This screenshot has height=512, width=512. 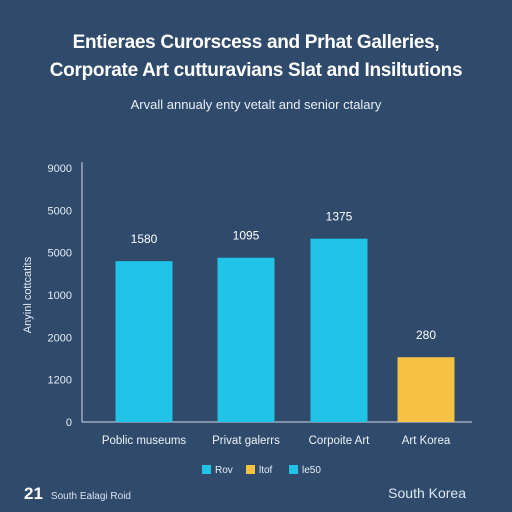 What do you see at coordinates (427, 493) in the screenshot?
I see `footer-region-label: South Korea` at bounding box center [427, 493].